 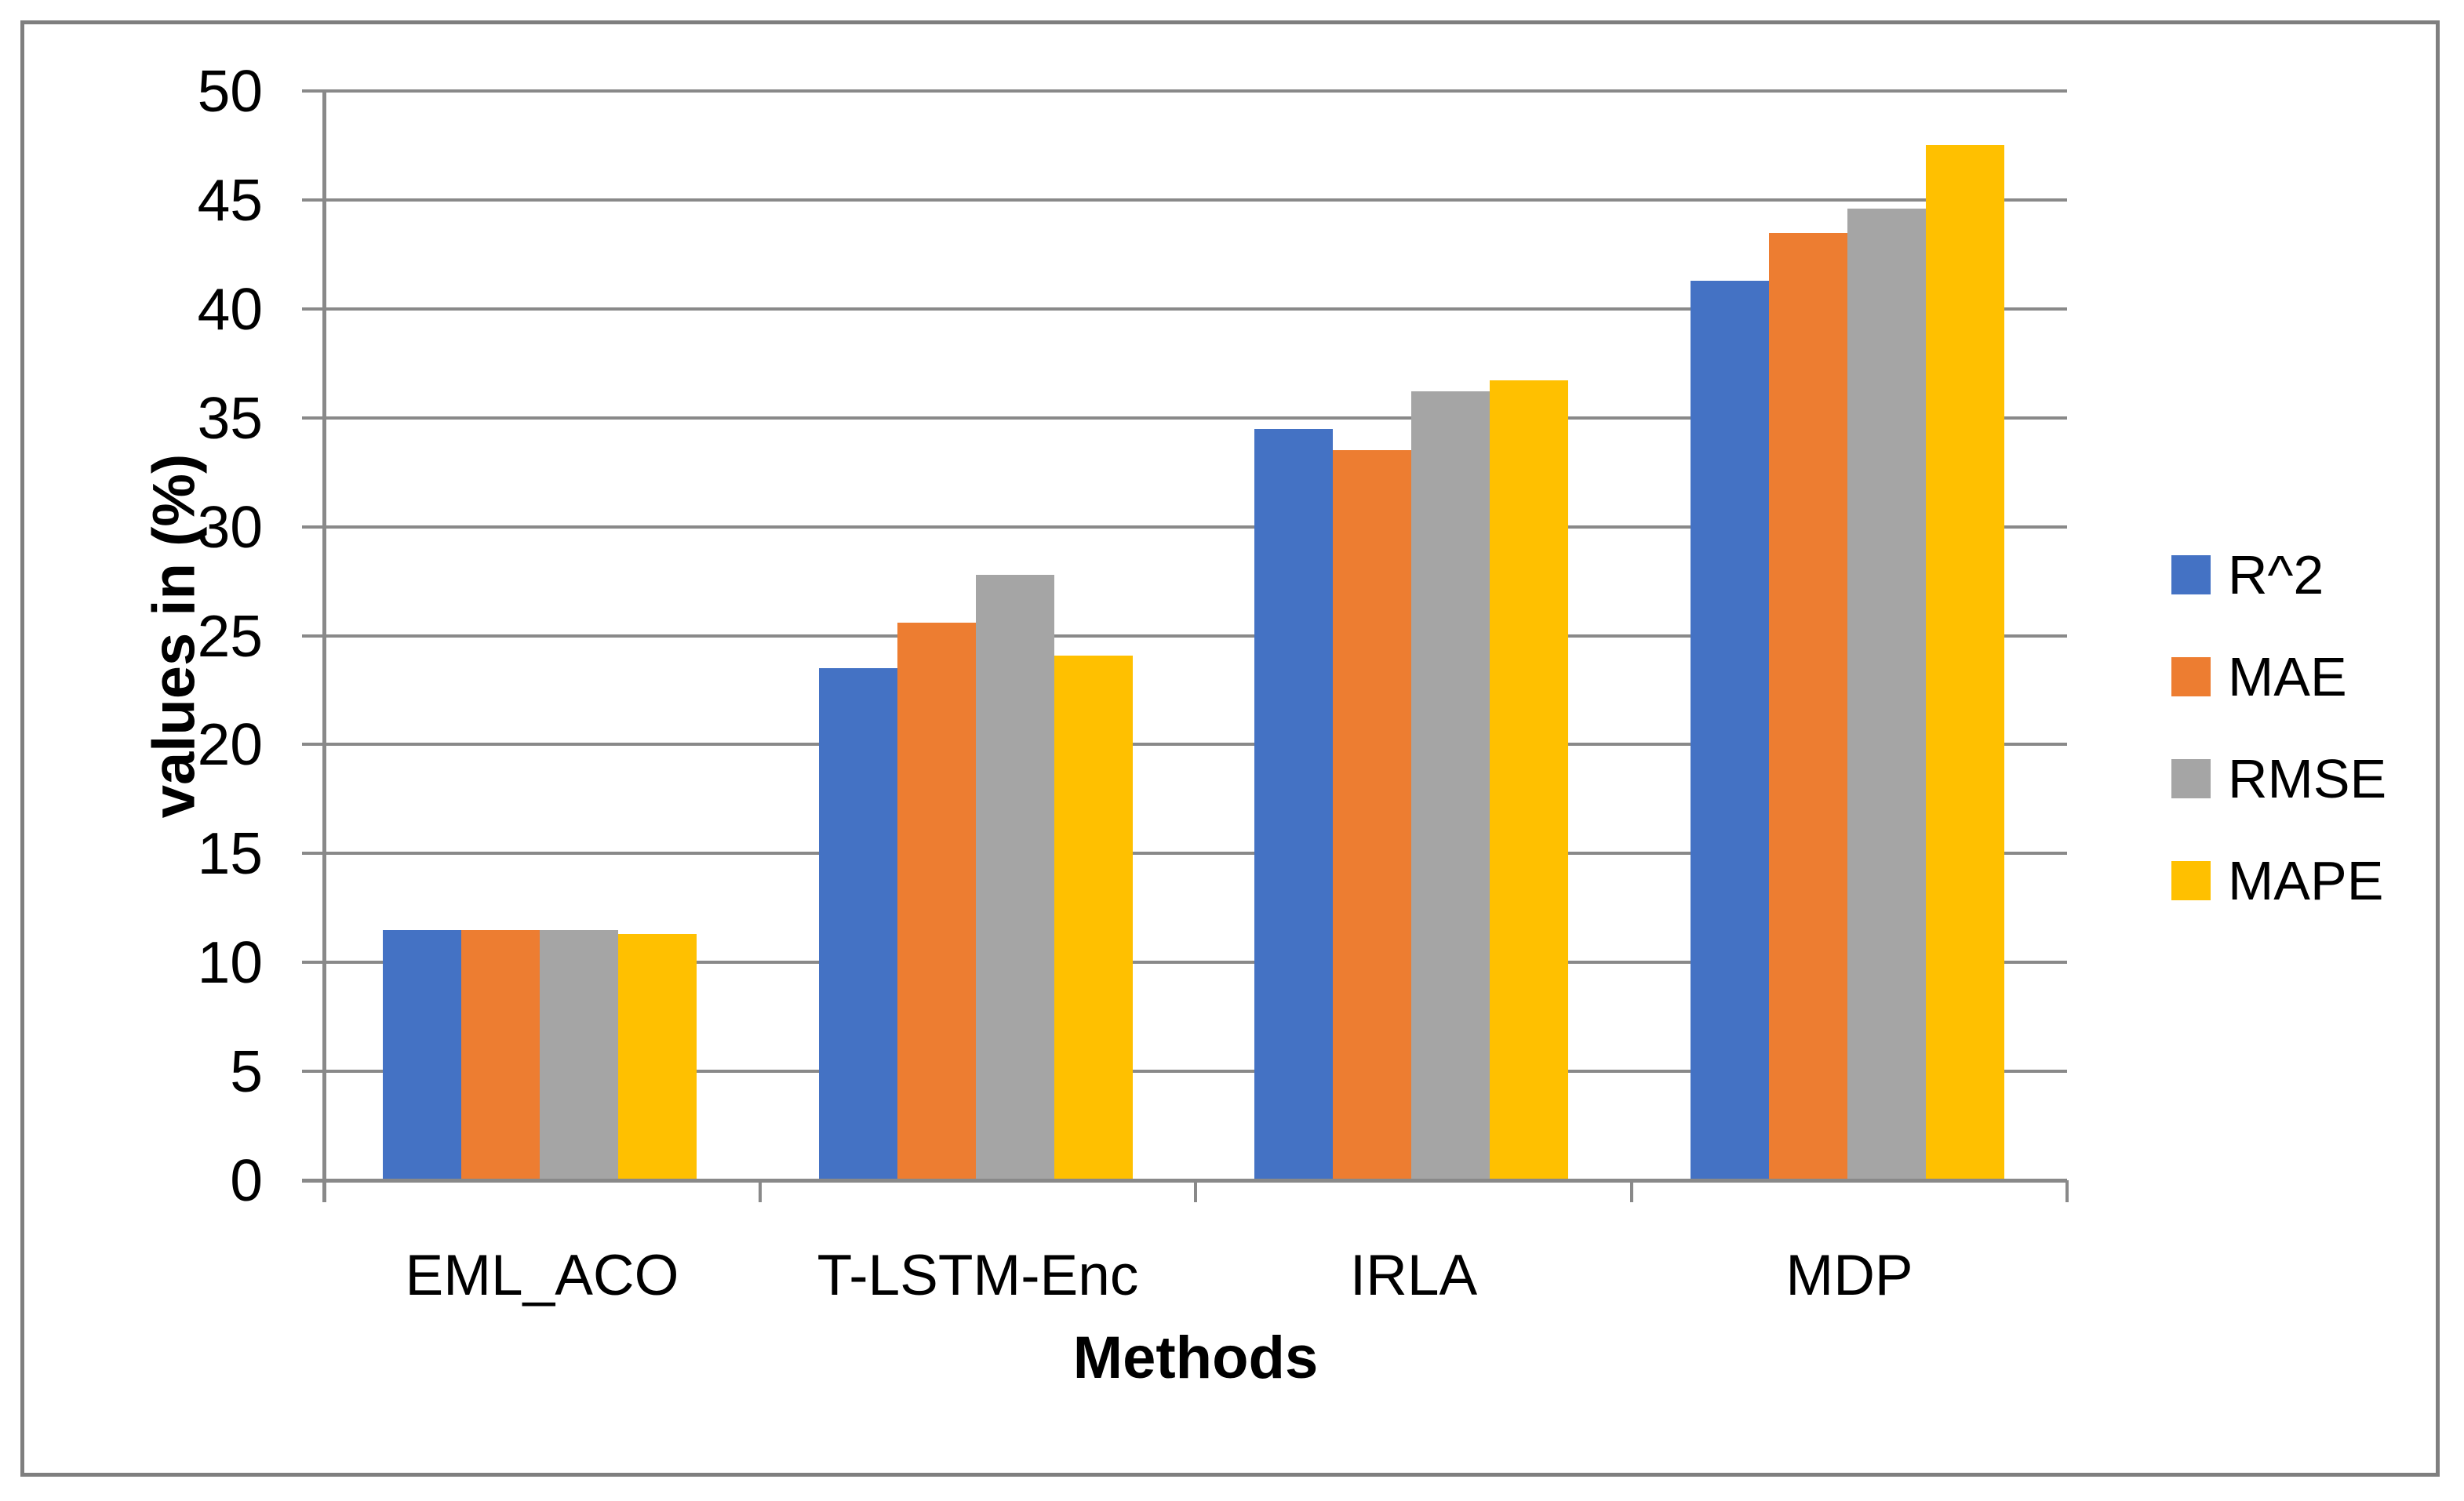 What do you see at coordinates (1529, 780) in the screenshot?
I see `bar-mape-irla` at bounding box center [1529, 780].